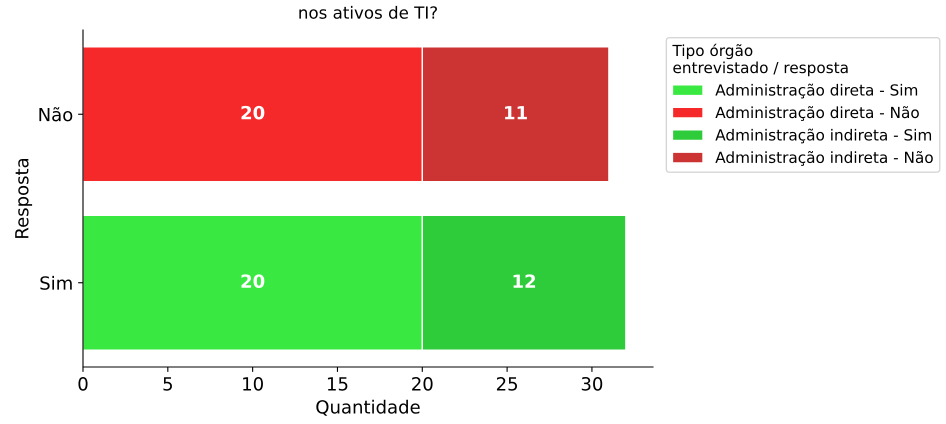 The width and height of the screenshot is (946, 424). I want to click on legend-title: Tipo órgão entrevistado / resposta, so click(760, 60).